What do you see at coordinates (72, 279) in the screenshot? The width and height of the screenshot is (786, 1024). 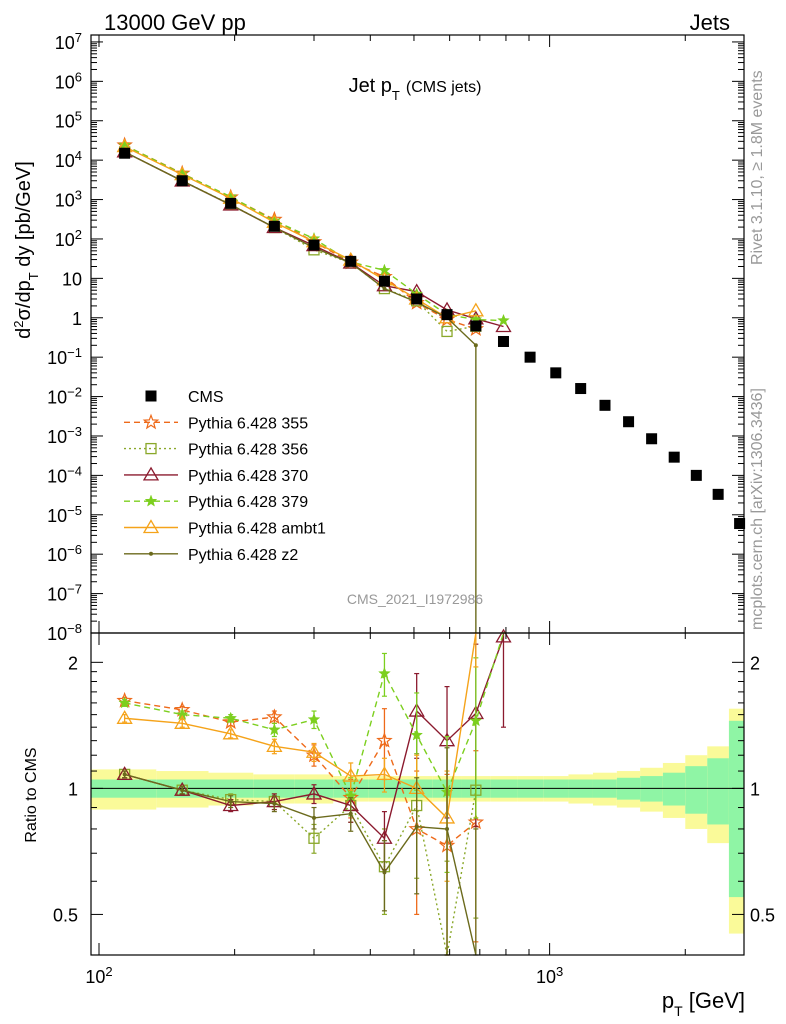 I see `y-tick-label: 10` at bounding box center [72, 279].